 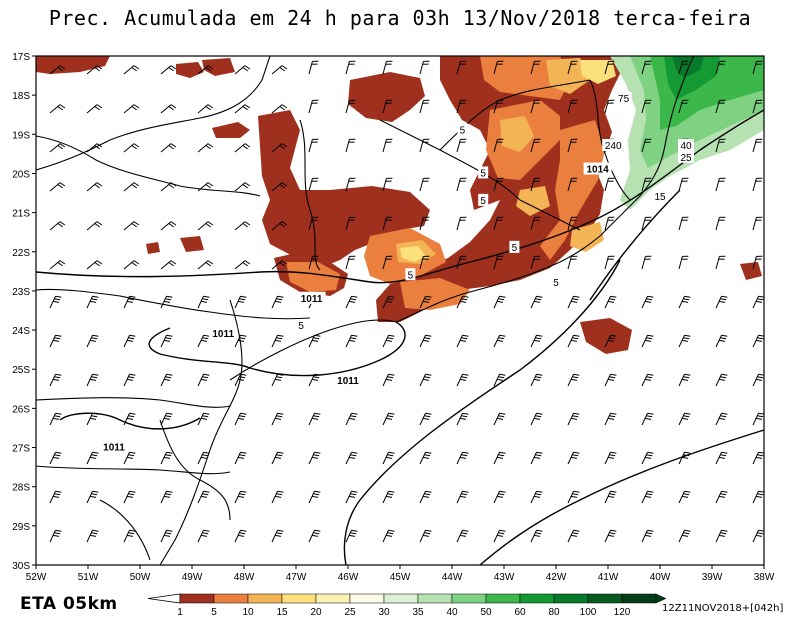 What do you see at coordinates (588, 612) in the screenshot?
I see `legend-label: 100` at bounding box center [588, 612].